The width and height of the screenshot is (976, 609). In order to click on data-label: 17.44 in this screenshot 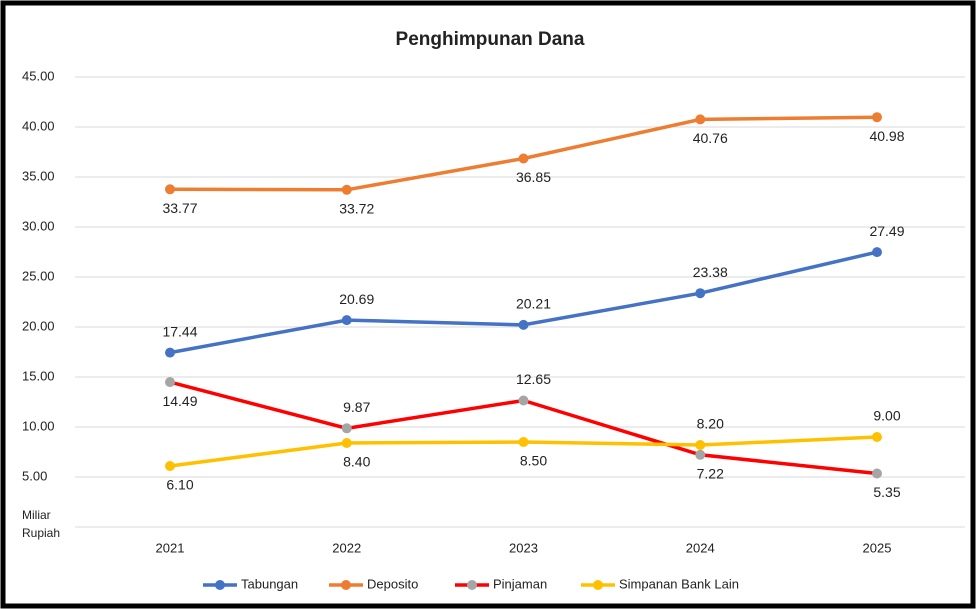, I will do `click(179, 331)`.